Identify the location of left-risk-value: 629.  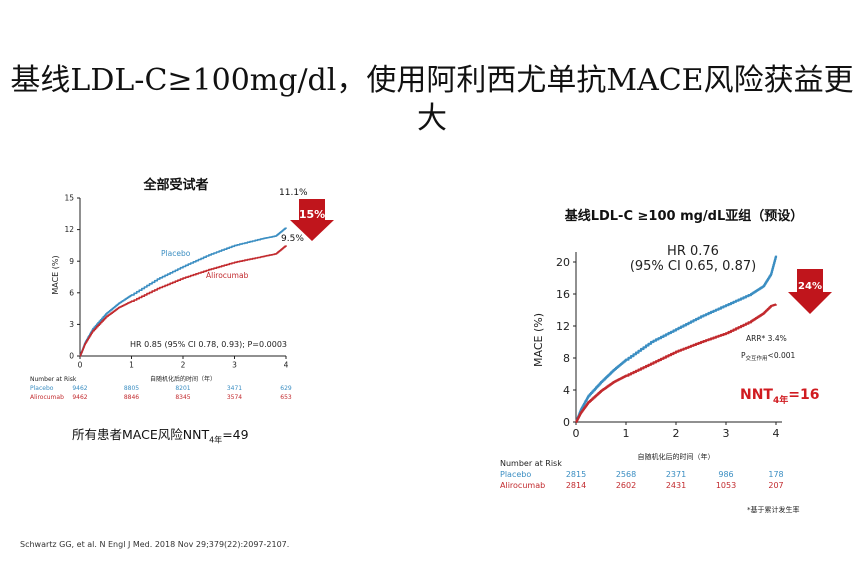
(286, 388).